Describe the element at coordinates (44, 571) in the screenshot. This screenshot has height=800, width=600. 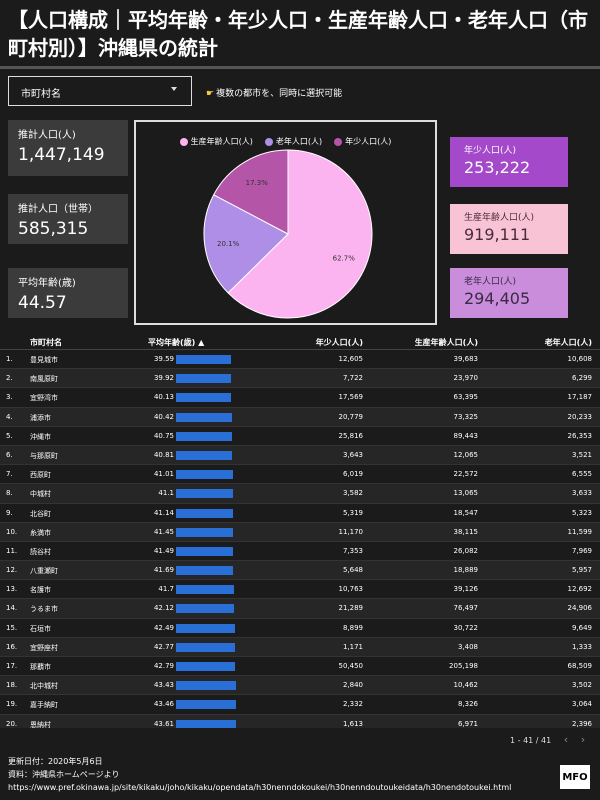
I see `municipality-name: 八重瀬町` at that location.